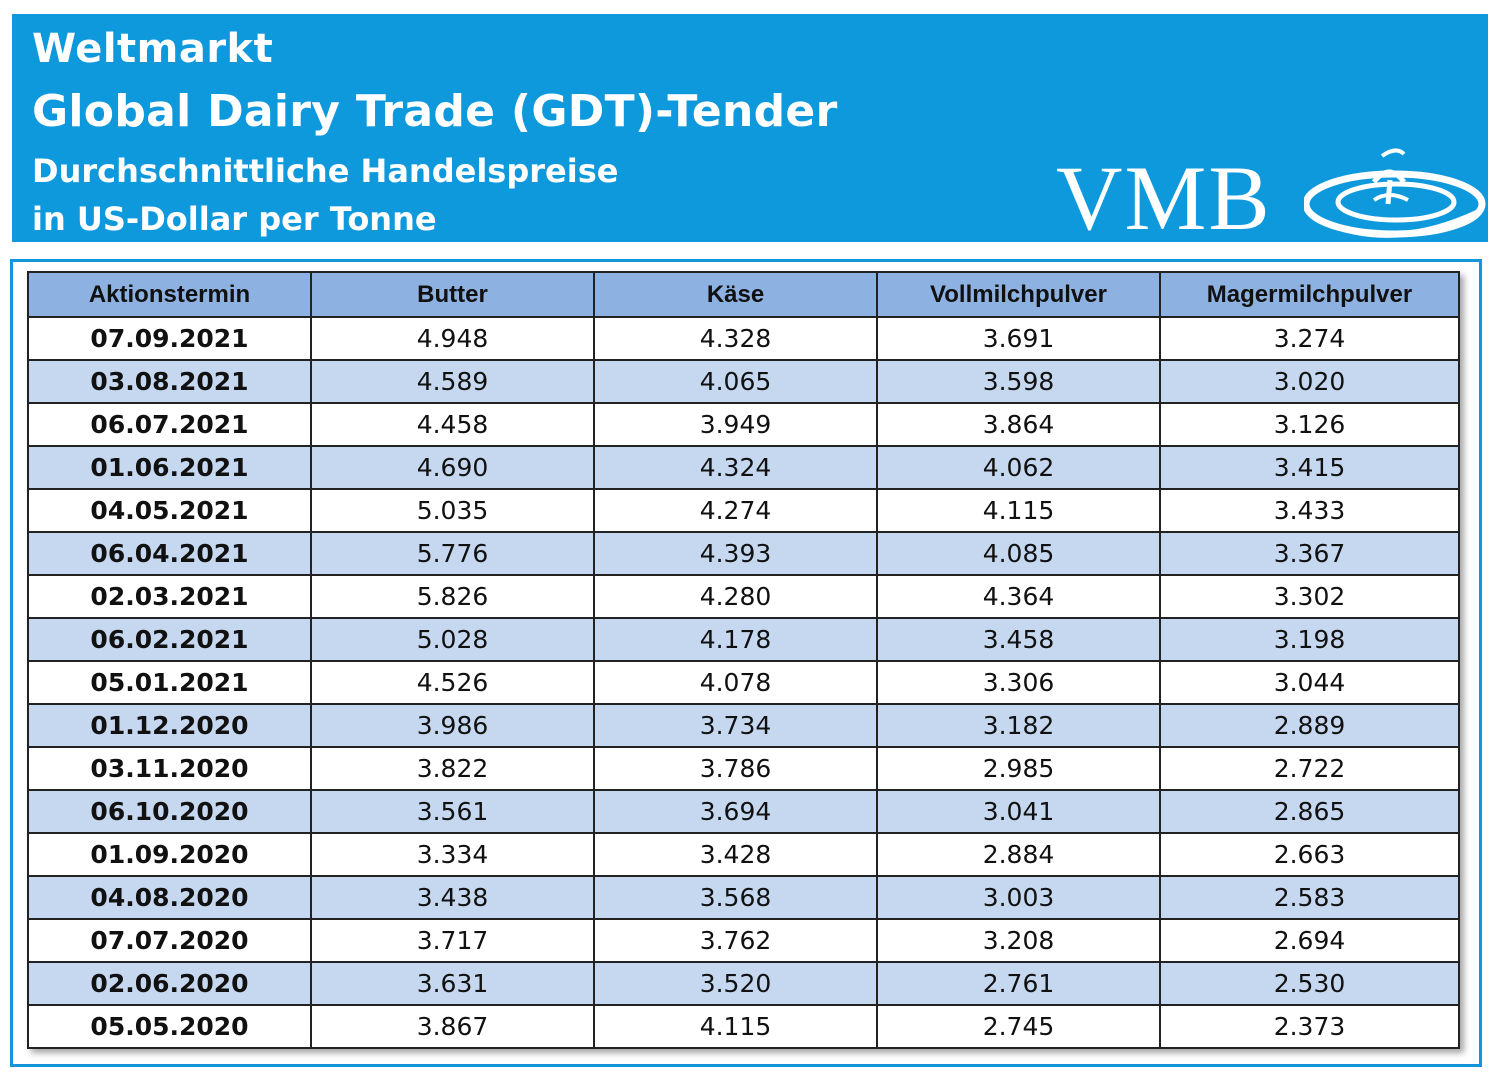  Describe the element at coordinates (1309, 811) in the screenshot. I see `price-cell: 2.865` at that location.